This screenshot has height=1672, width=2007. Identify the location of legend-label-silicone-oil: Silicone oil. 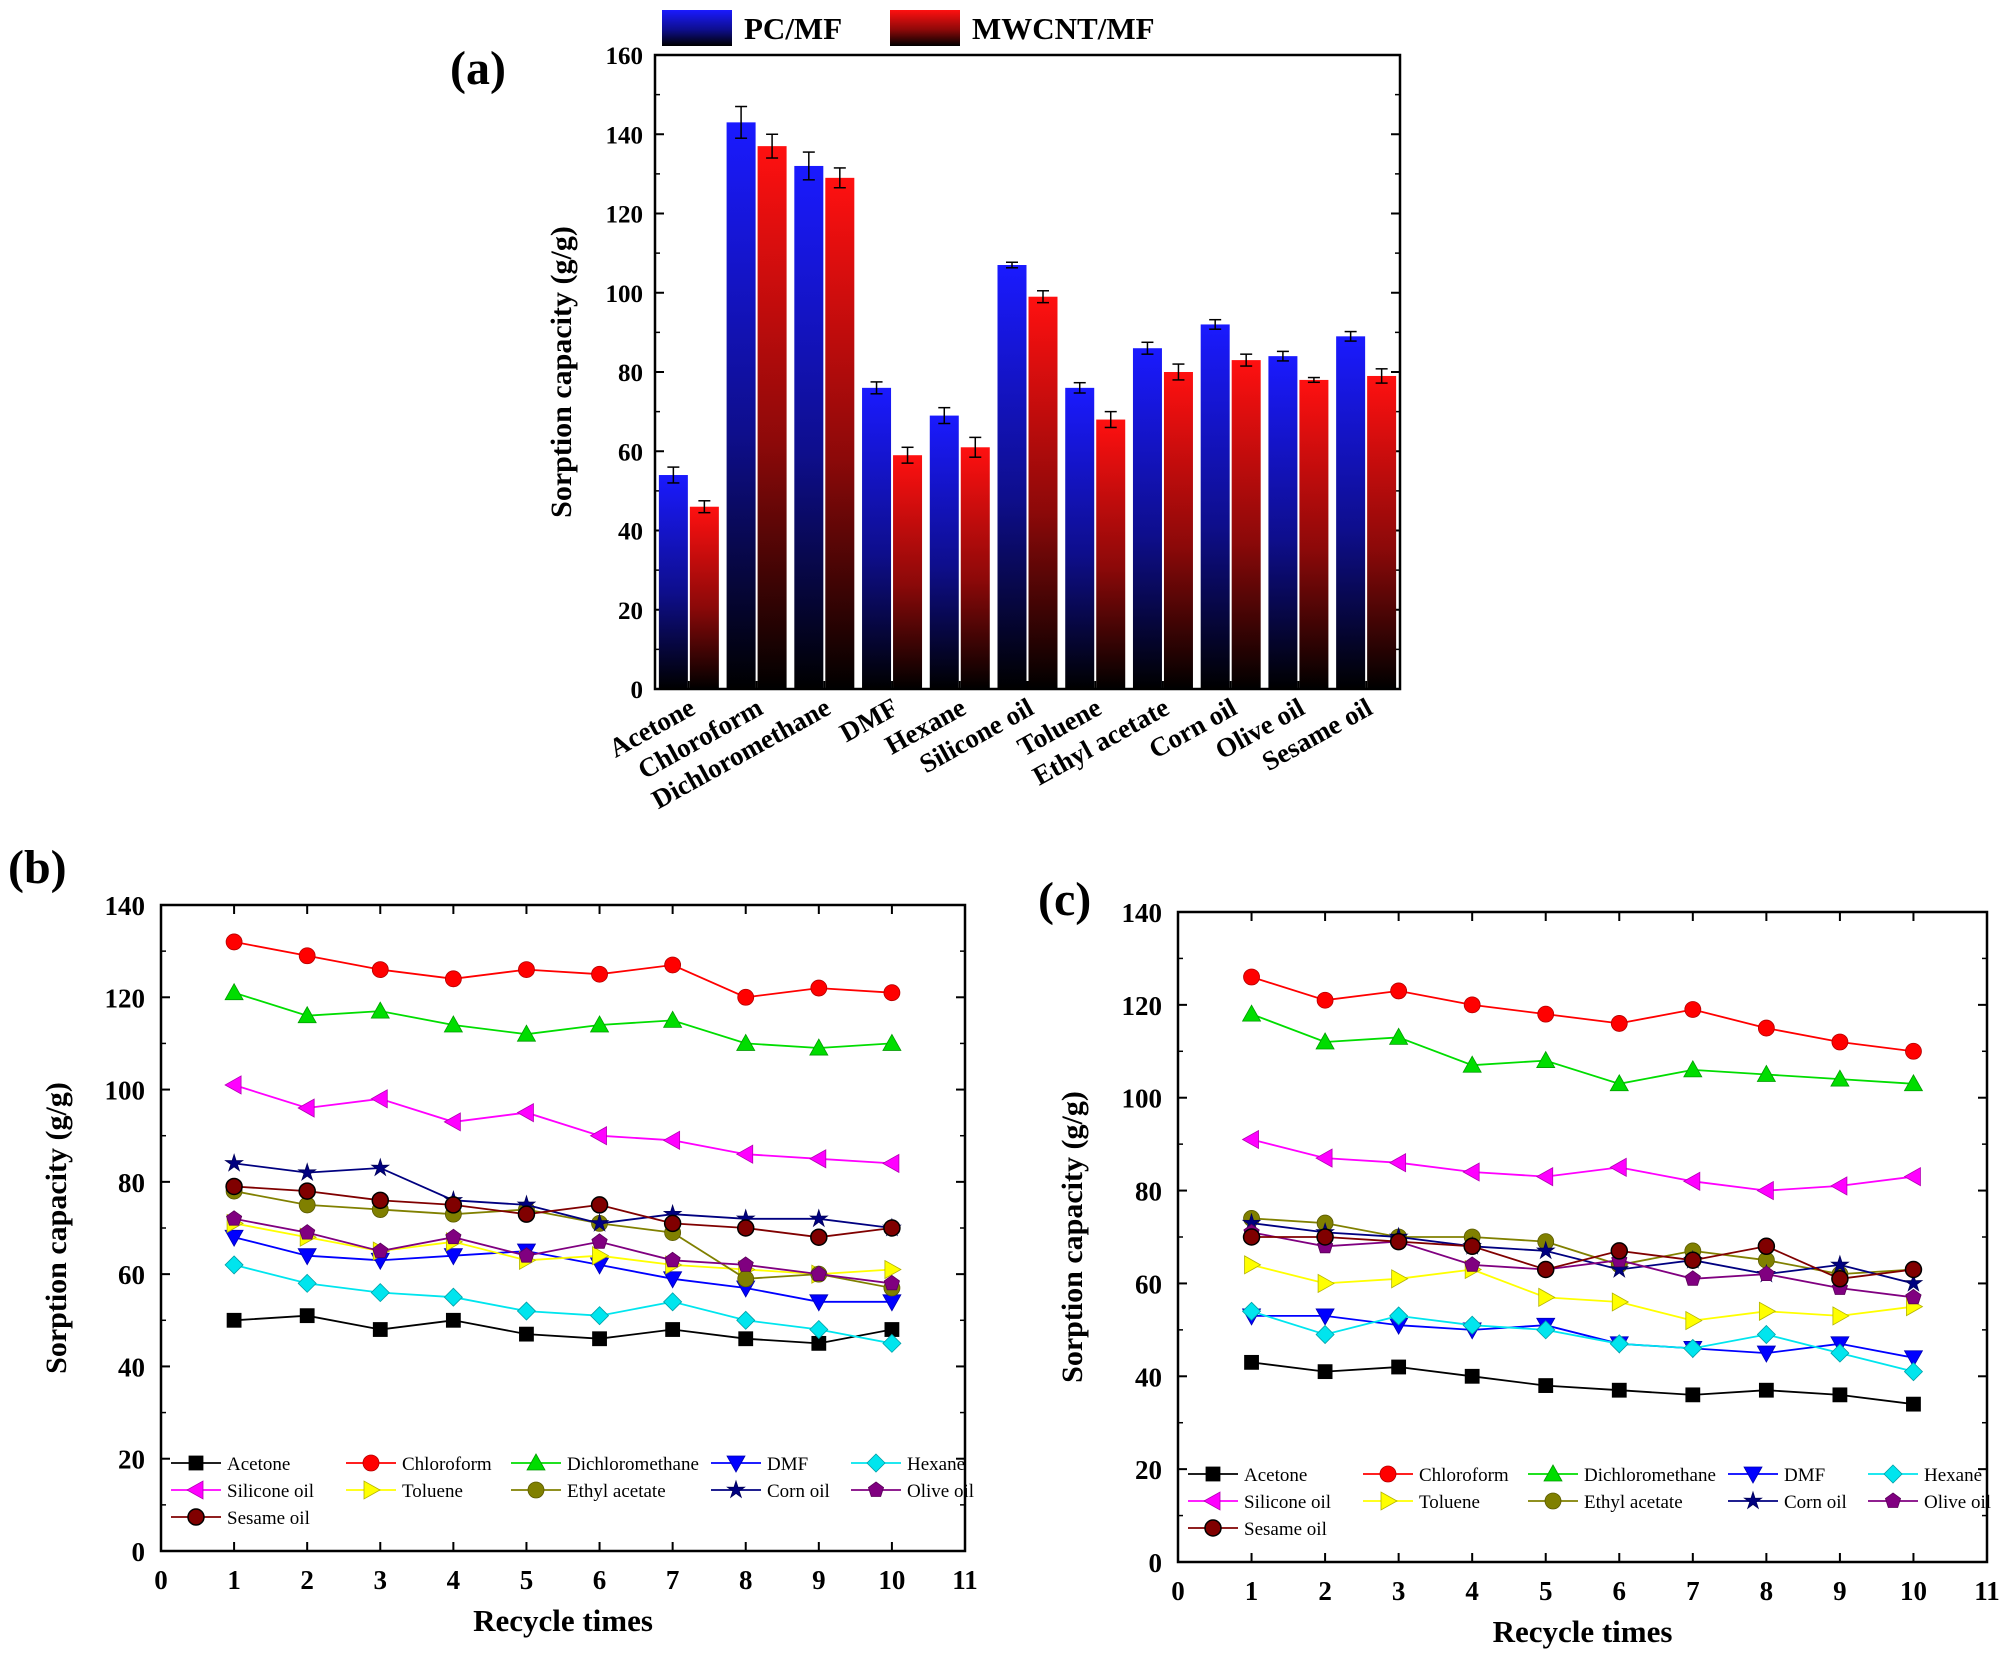
(270, 1491).